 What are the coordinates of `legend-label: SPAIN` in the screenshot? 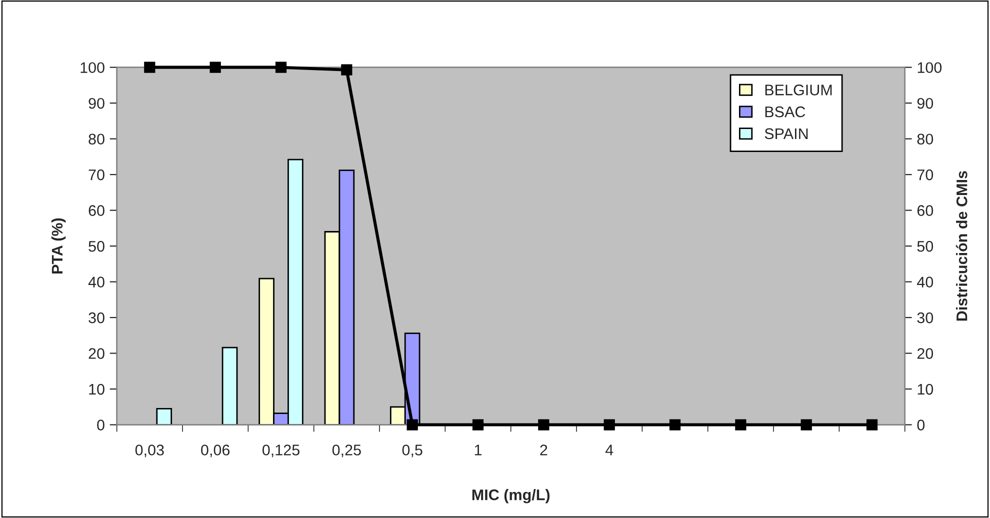 It's located at (786, 134).